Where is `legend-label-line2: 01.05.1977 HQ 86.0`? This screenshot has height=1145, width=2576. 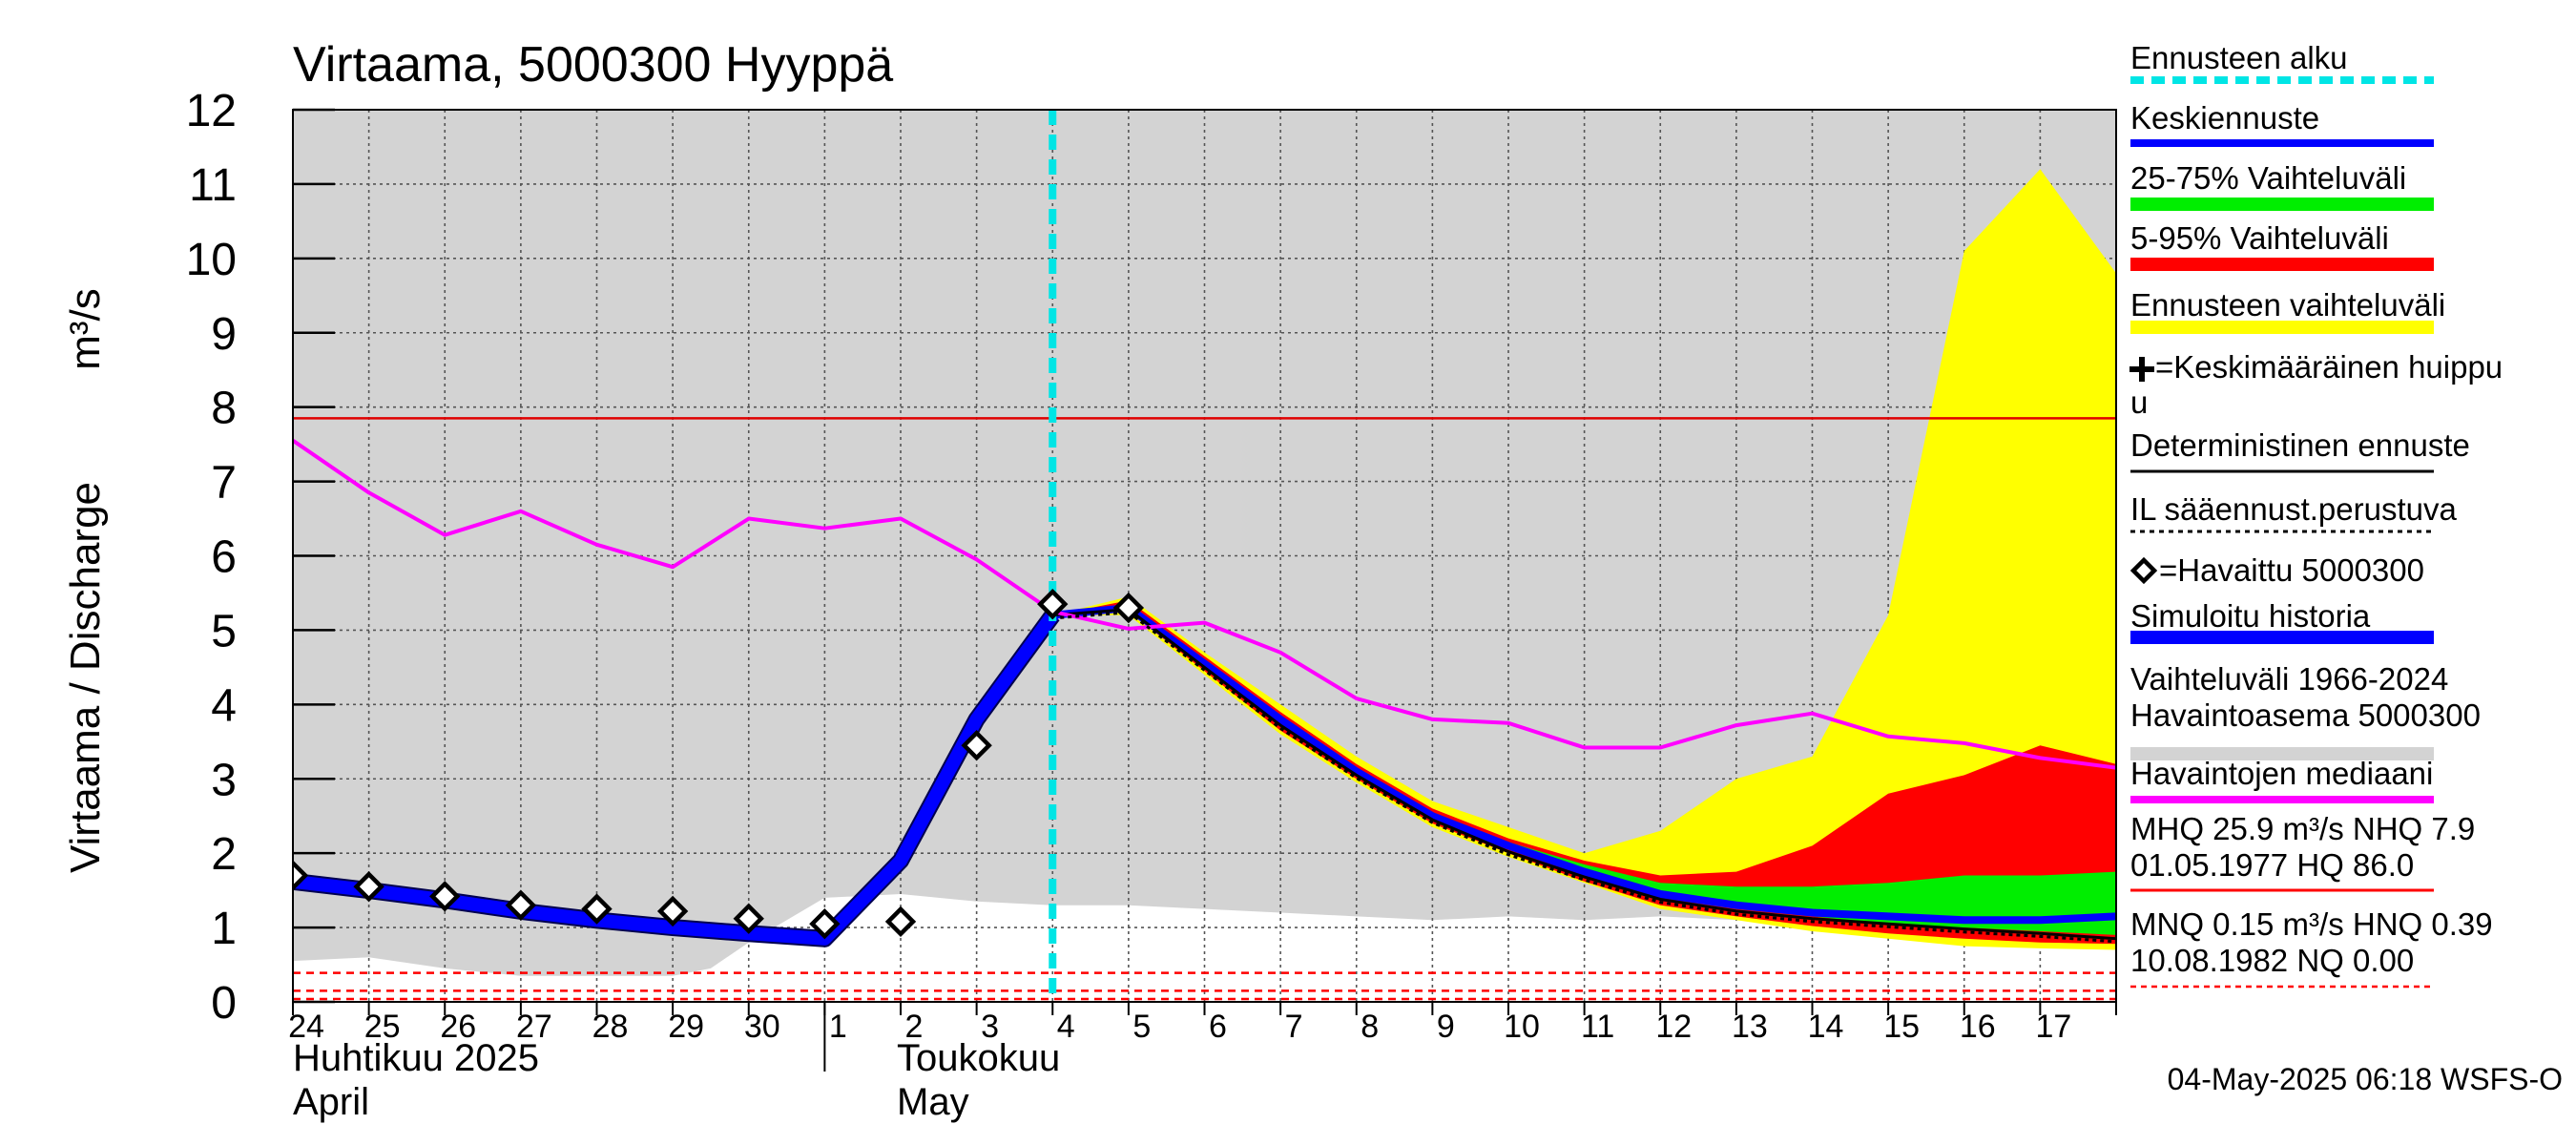 legend-label-line2: 01.05.1977 HQ 86.0 is located at coordinates (2272, 865).